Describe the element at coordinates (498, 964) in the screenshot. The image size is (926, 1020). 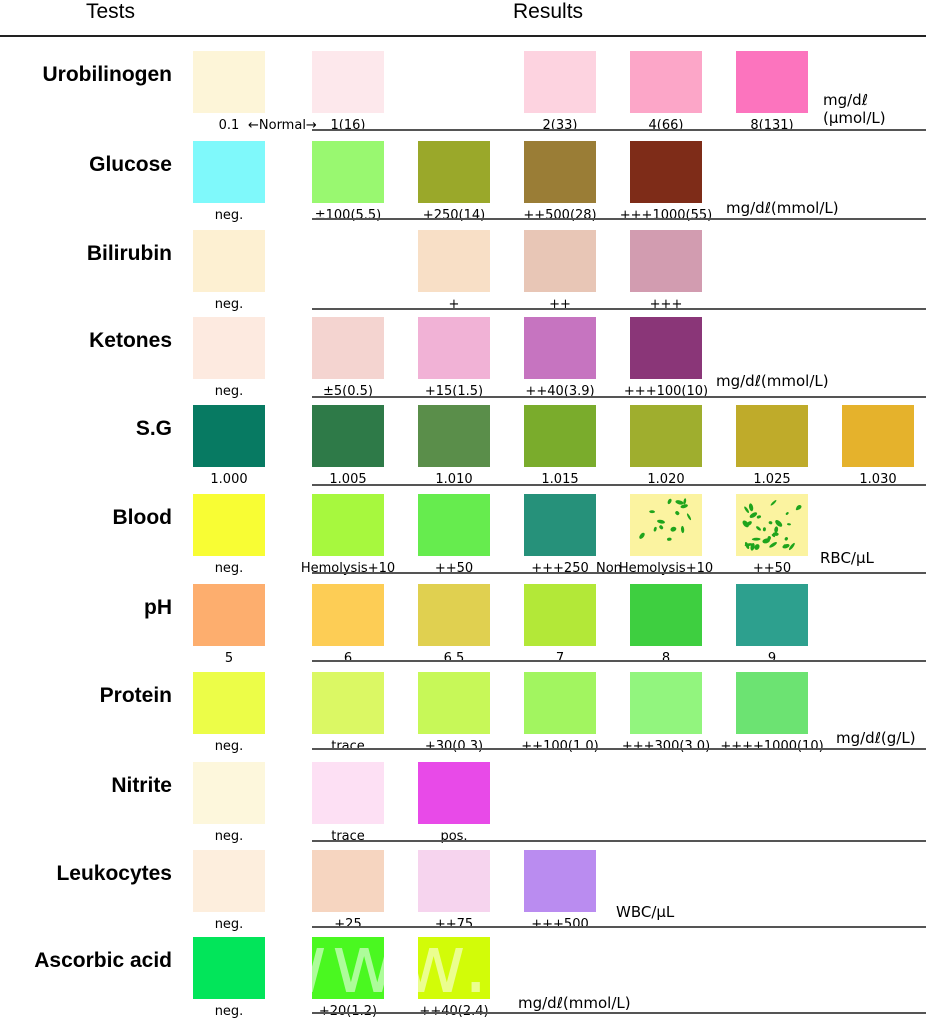
I see `watermark: www. .com` at that location.